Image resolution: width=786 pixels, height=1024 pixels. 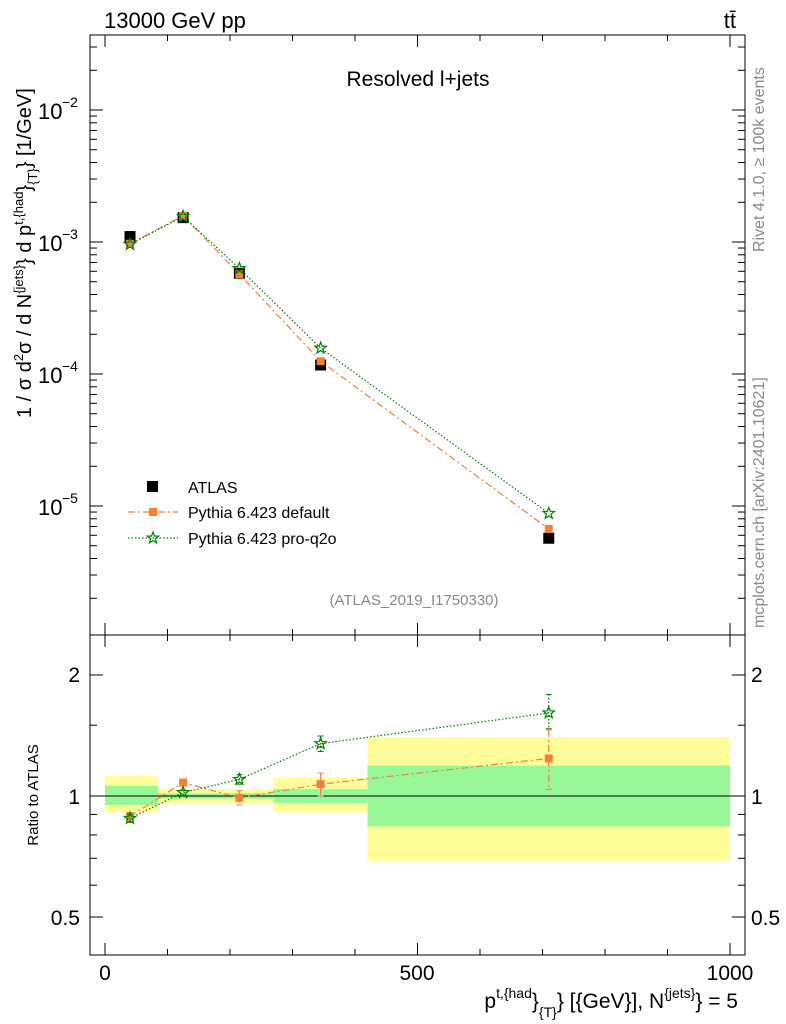 What do you see at coordinates (730, 973) in the screenshot?
I see `xtick-label-1000: 1000` at bounding box center [730, 973].